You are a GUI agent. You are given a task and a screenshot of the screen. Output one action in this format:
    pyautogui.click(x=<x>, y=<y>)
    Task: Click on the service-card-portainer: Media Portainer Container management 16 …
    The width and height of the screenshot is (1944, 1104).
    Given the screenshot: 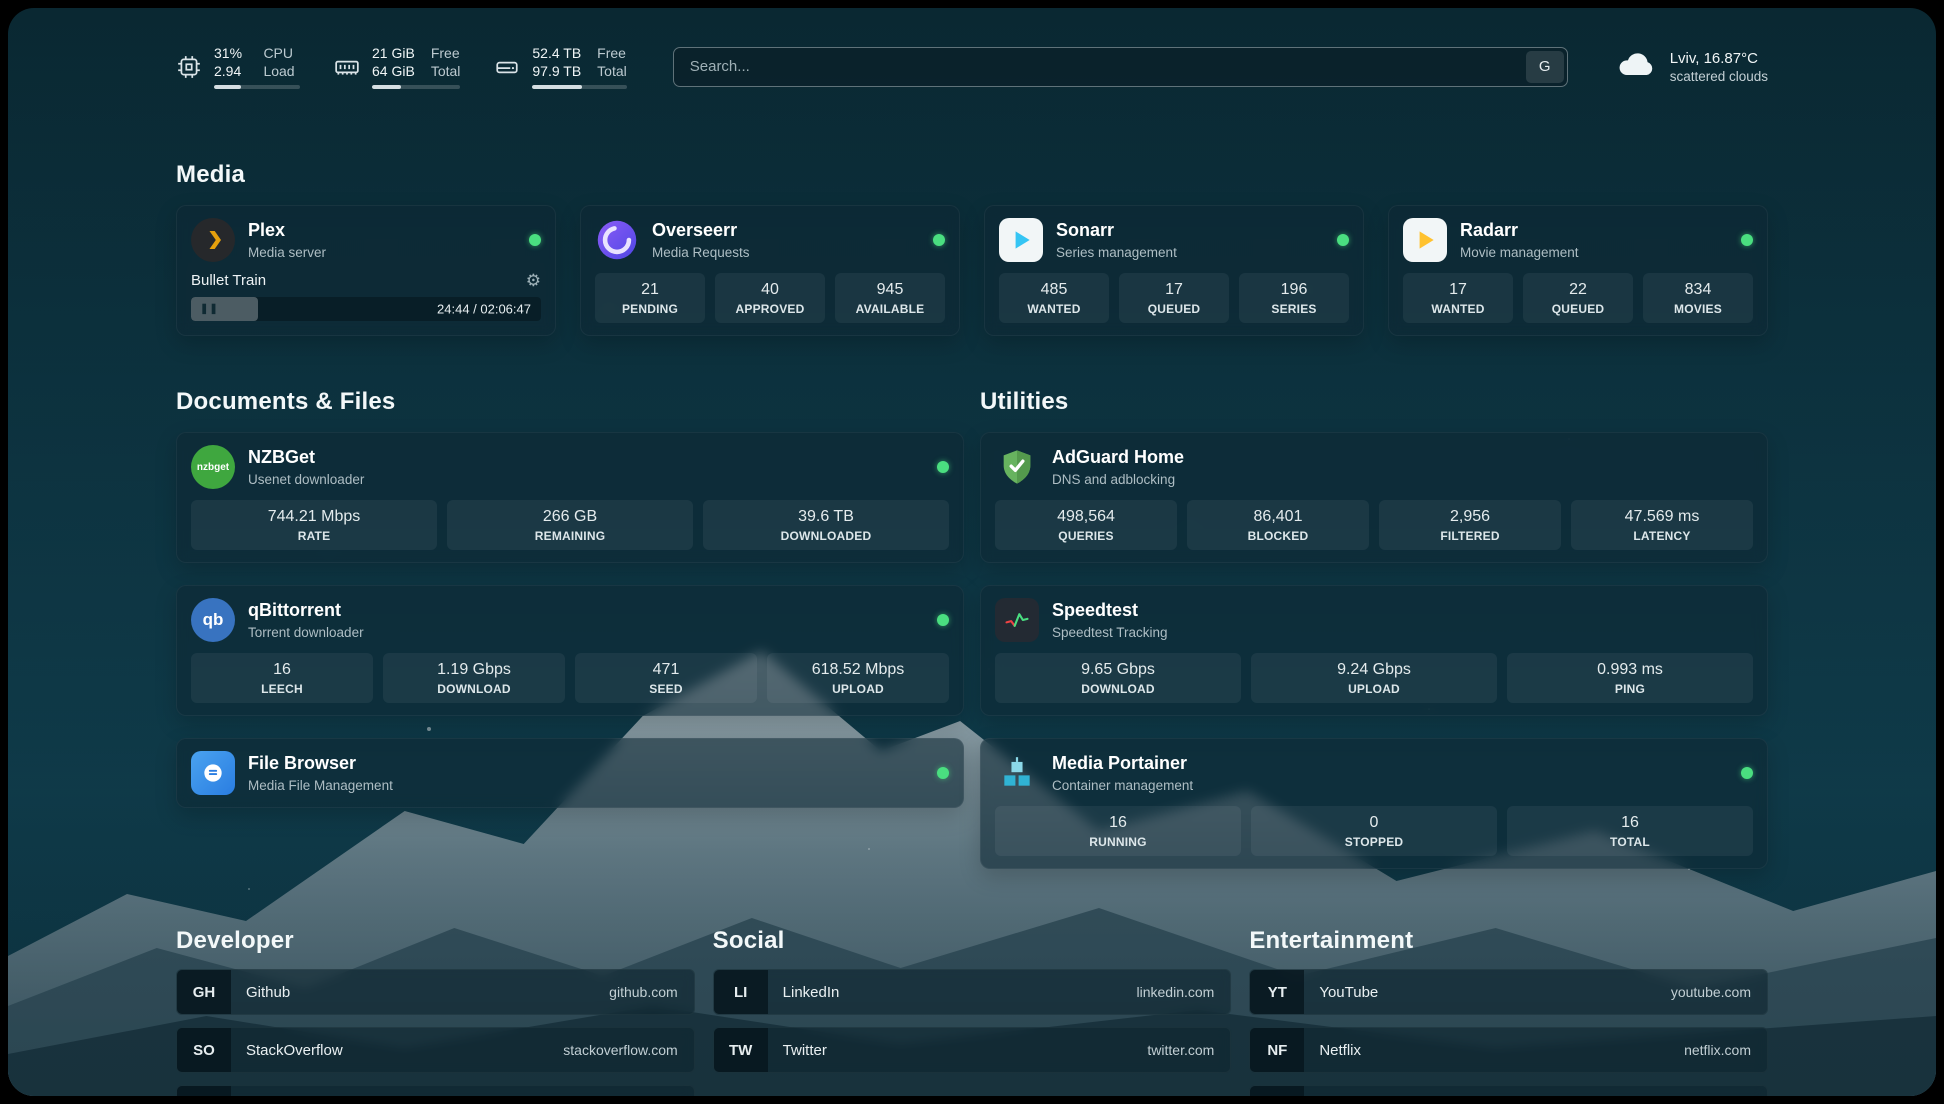 What is the action you would take?
    pyautogui.click(x=1374, y=803)
    